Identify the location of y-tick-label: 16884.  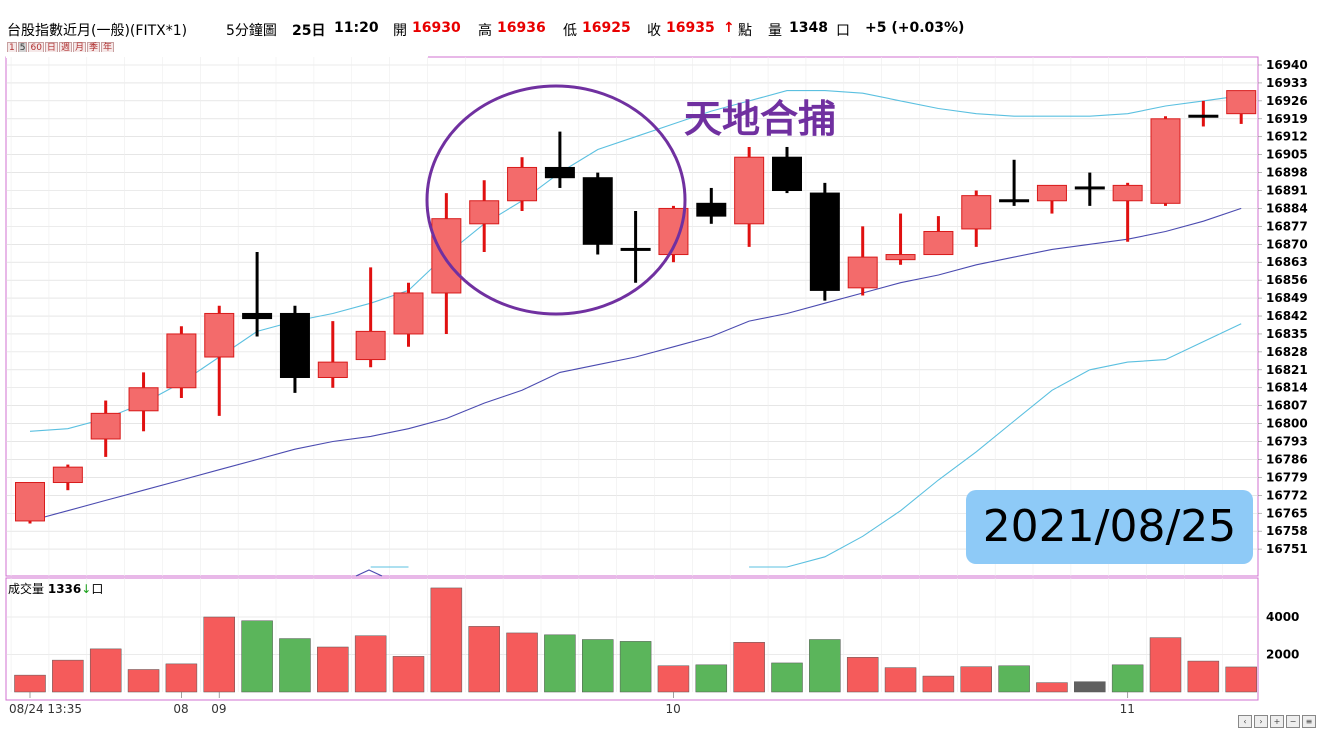
(1287, 208).